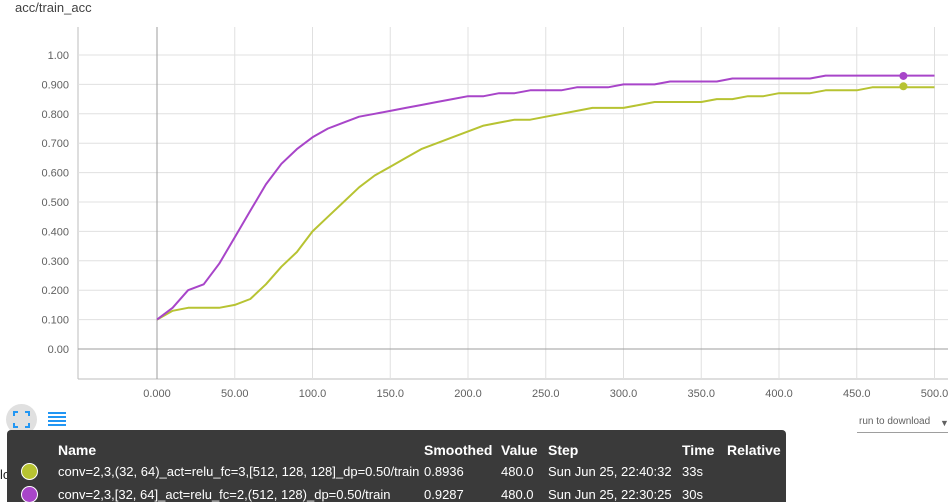 Image resolution: width=948 pixels, height=502 pixels. What do you see at coordinates (58, 350) in the screenshot?
I see `y-tick-label: 0.00` at bounding box center [58, 350].